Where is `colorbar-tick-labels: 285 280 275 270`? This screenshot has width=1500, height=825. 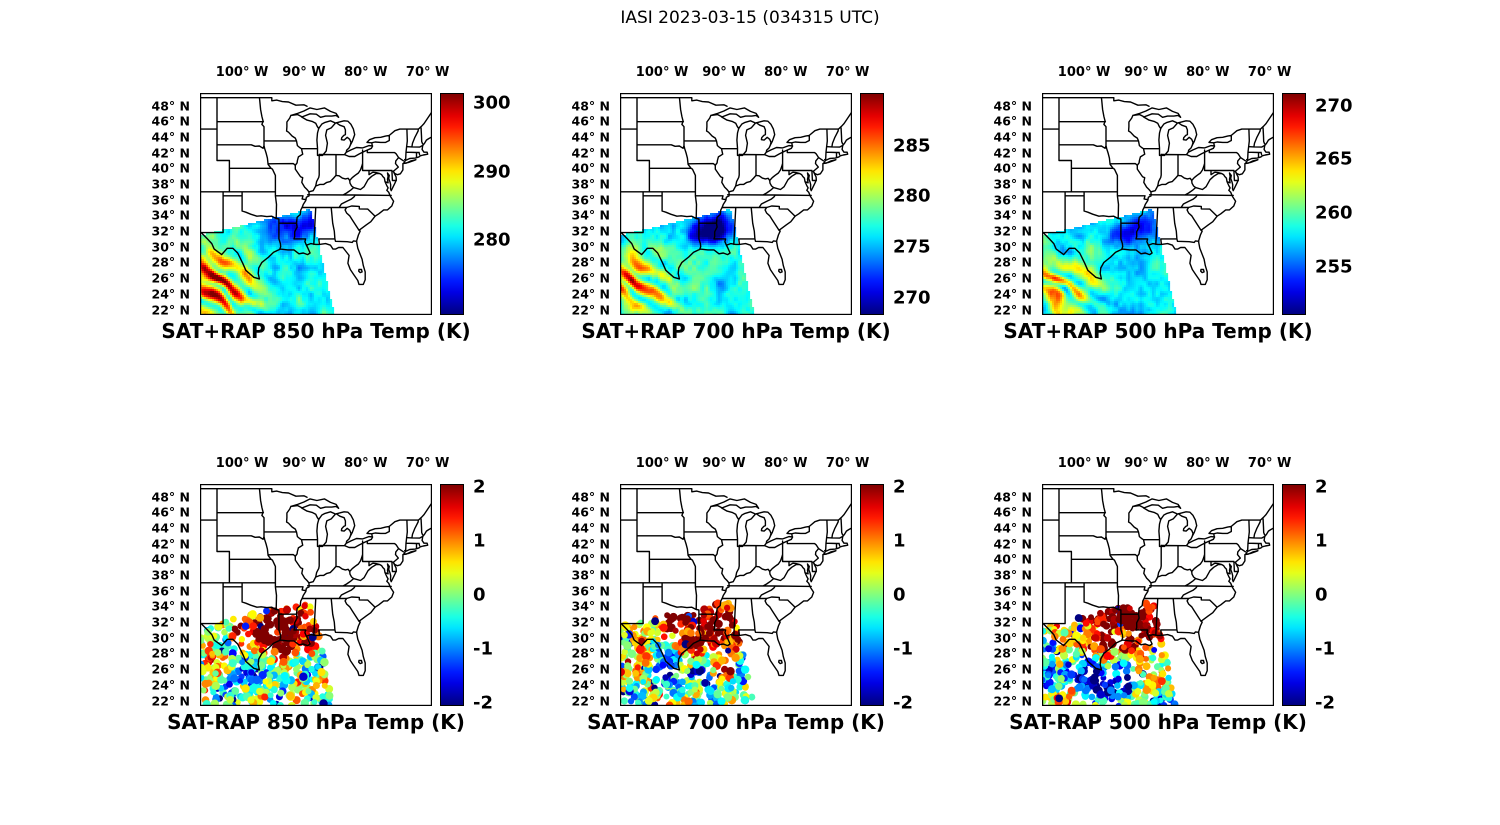 colorbar-tick-labels: 285 280 275 270 is located at coordinates (928, 204).